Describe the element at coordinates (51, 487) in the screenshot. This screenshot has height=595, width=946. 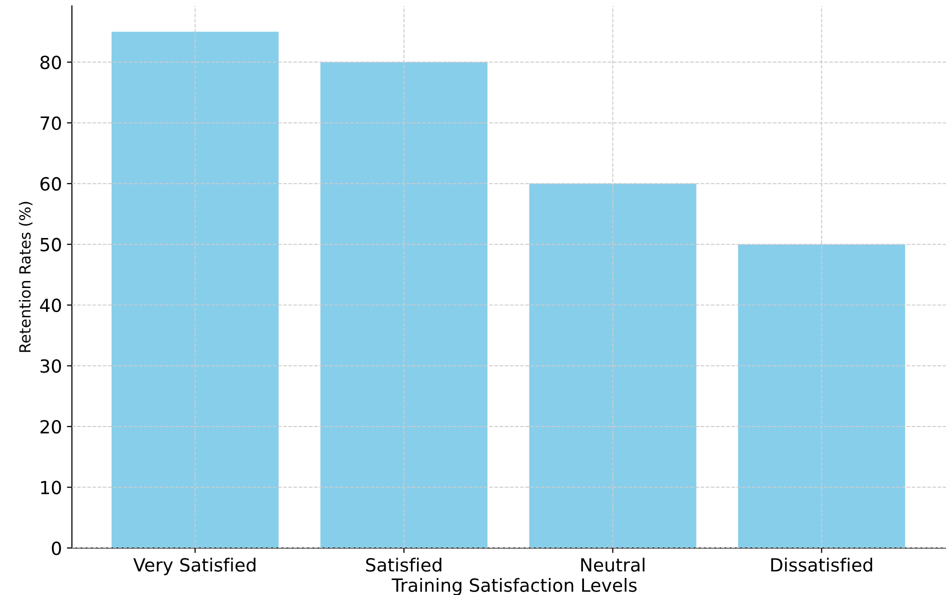
I see `y-tick-label: 10` at that location.